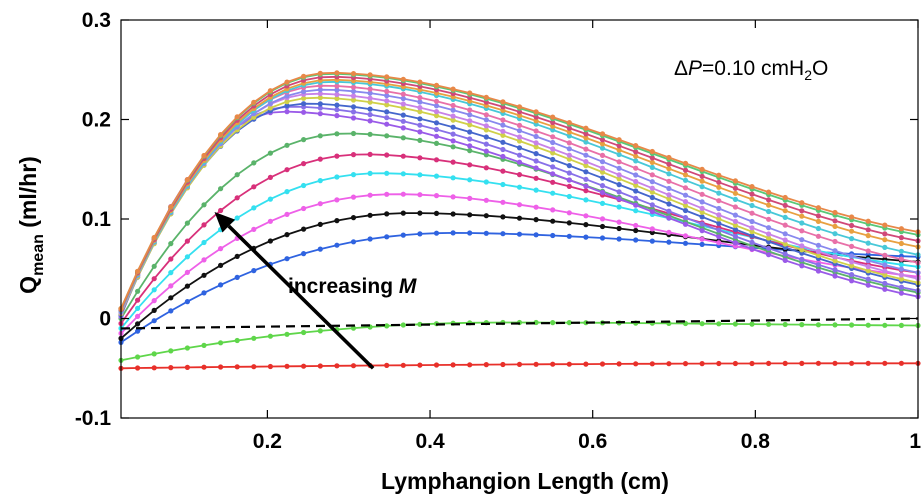  What do you see at coordinates (352, 286) in the screenshot?
I see `svg-text: increasing M` at bounding box center [352, 286].